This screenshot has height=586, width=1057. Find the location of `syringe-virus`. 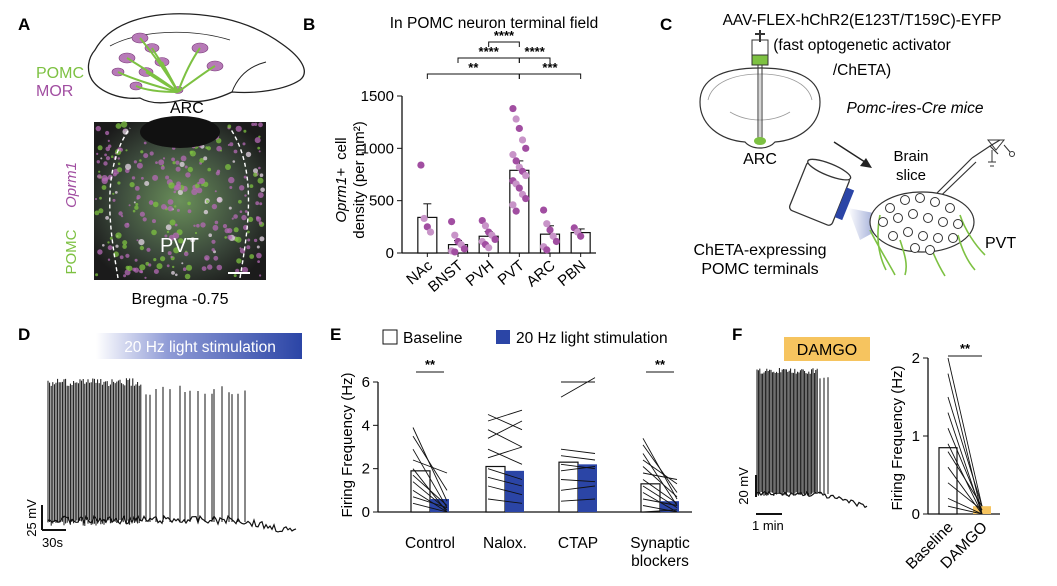

syringe-virus is located at coordinates (760, 60).